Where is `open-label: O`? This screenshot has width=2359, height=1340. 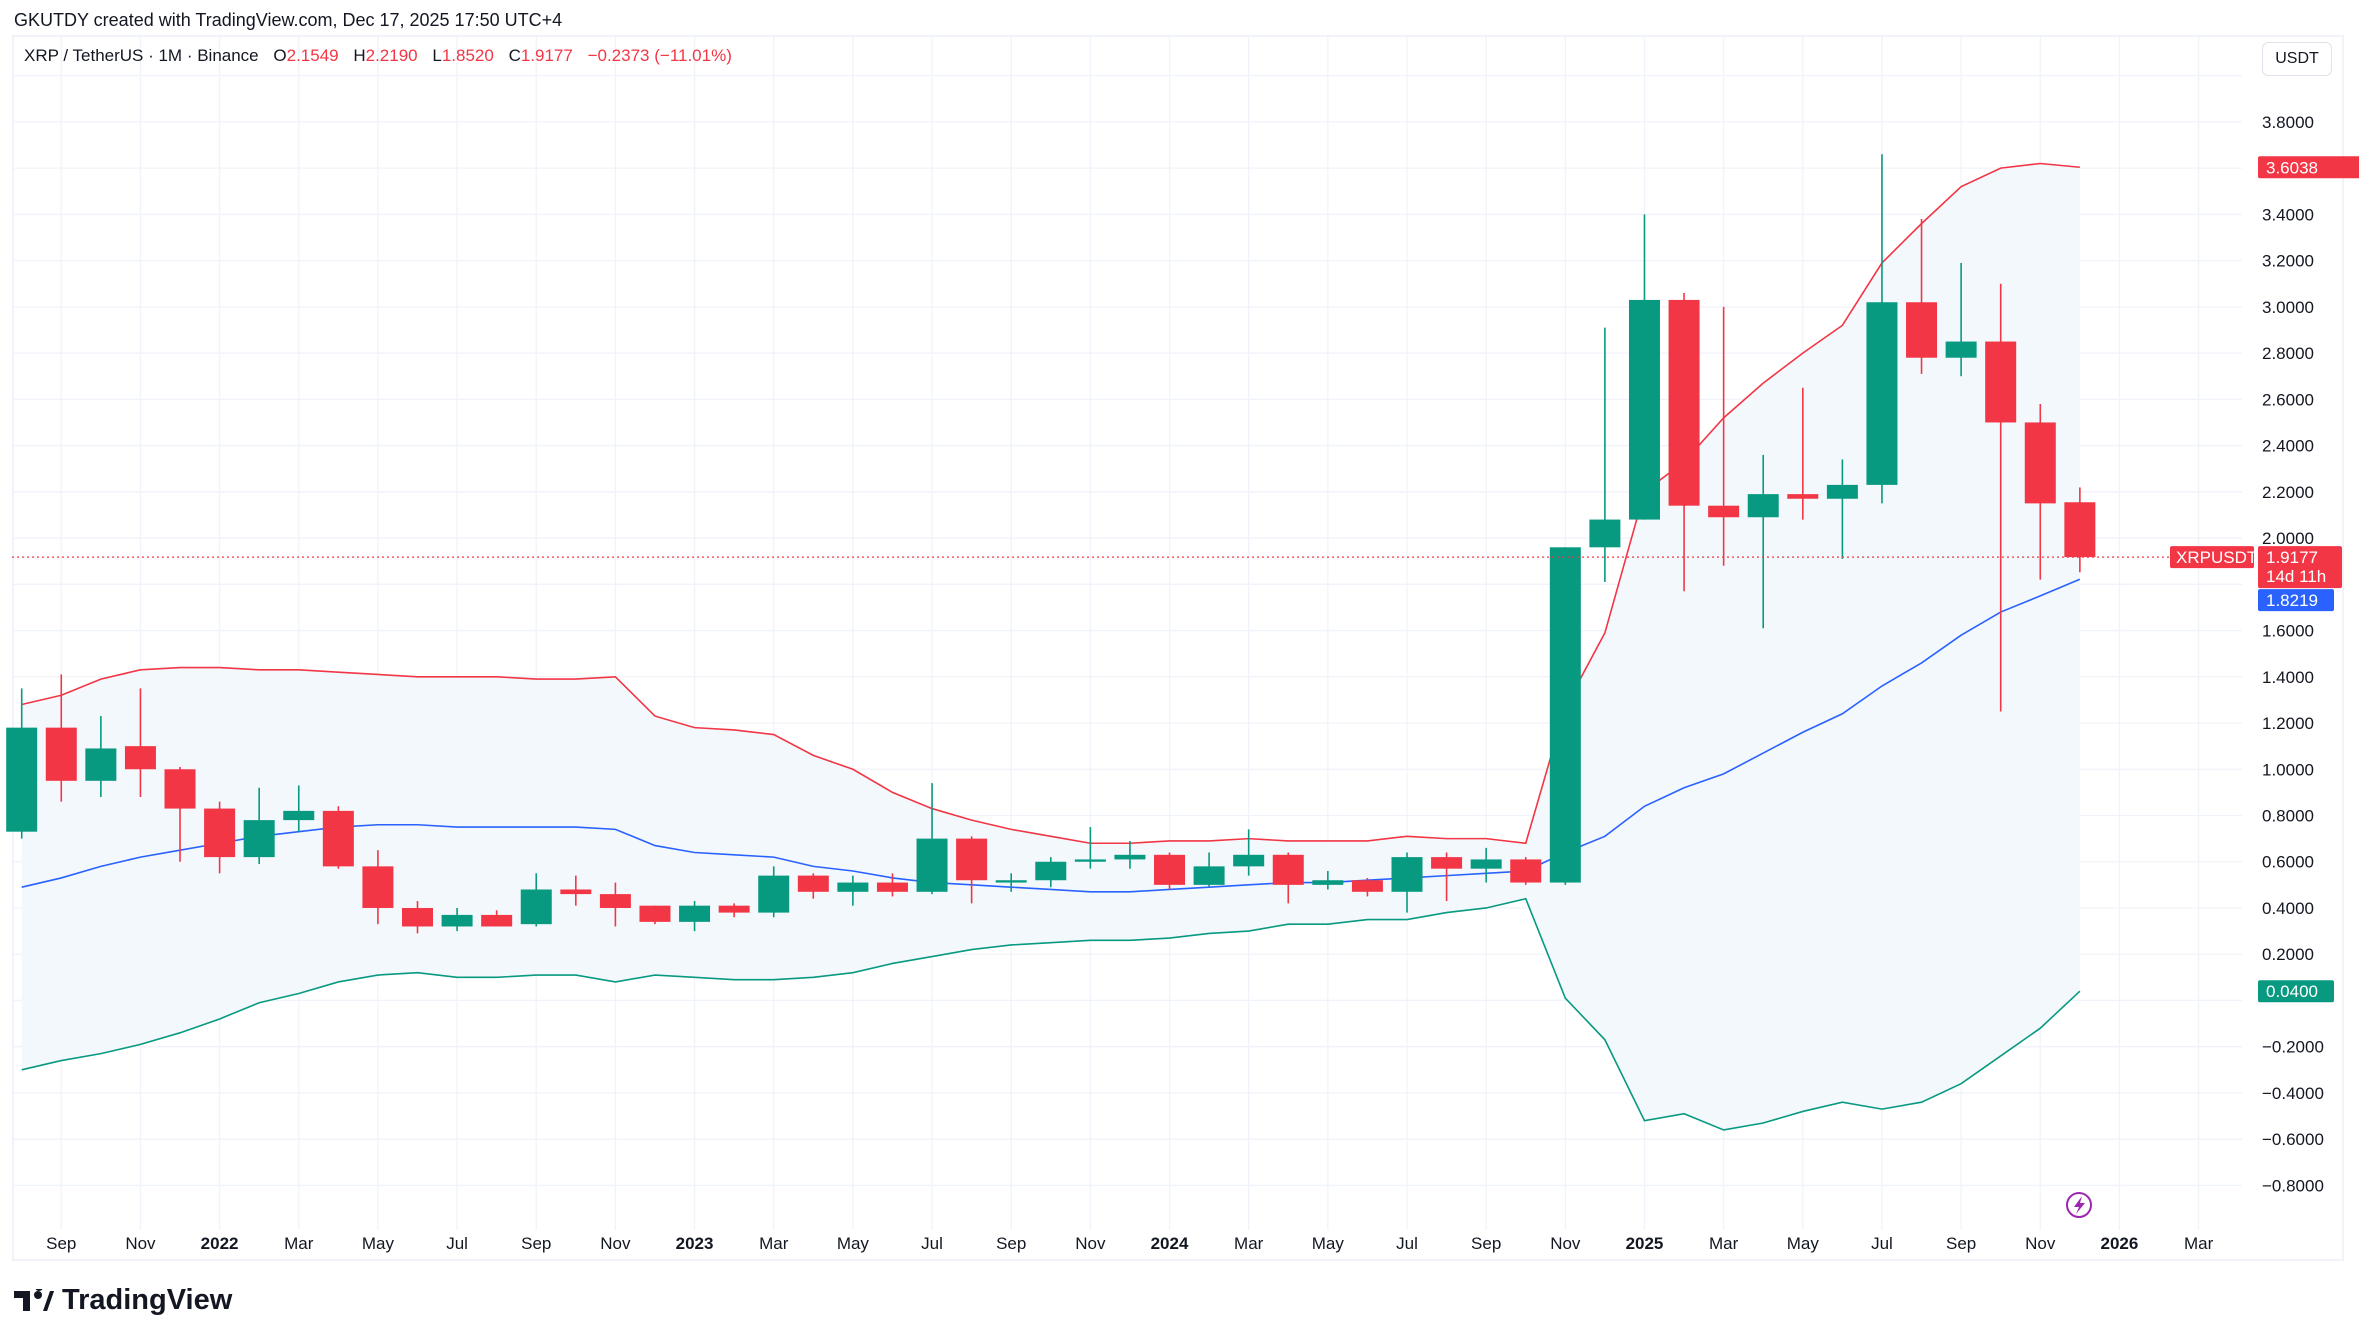 open-label: O is located at coordinates (280, 55).